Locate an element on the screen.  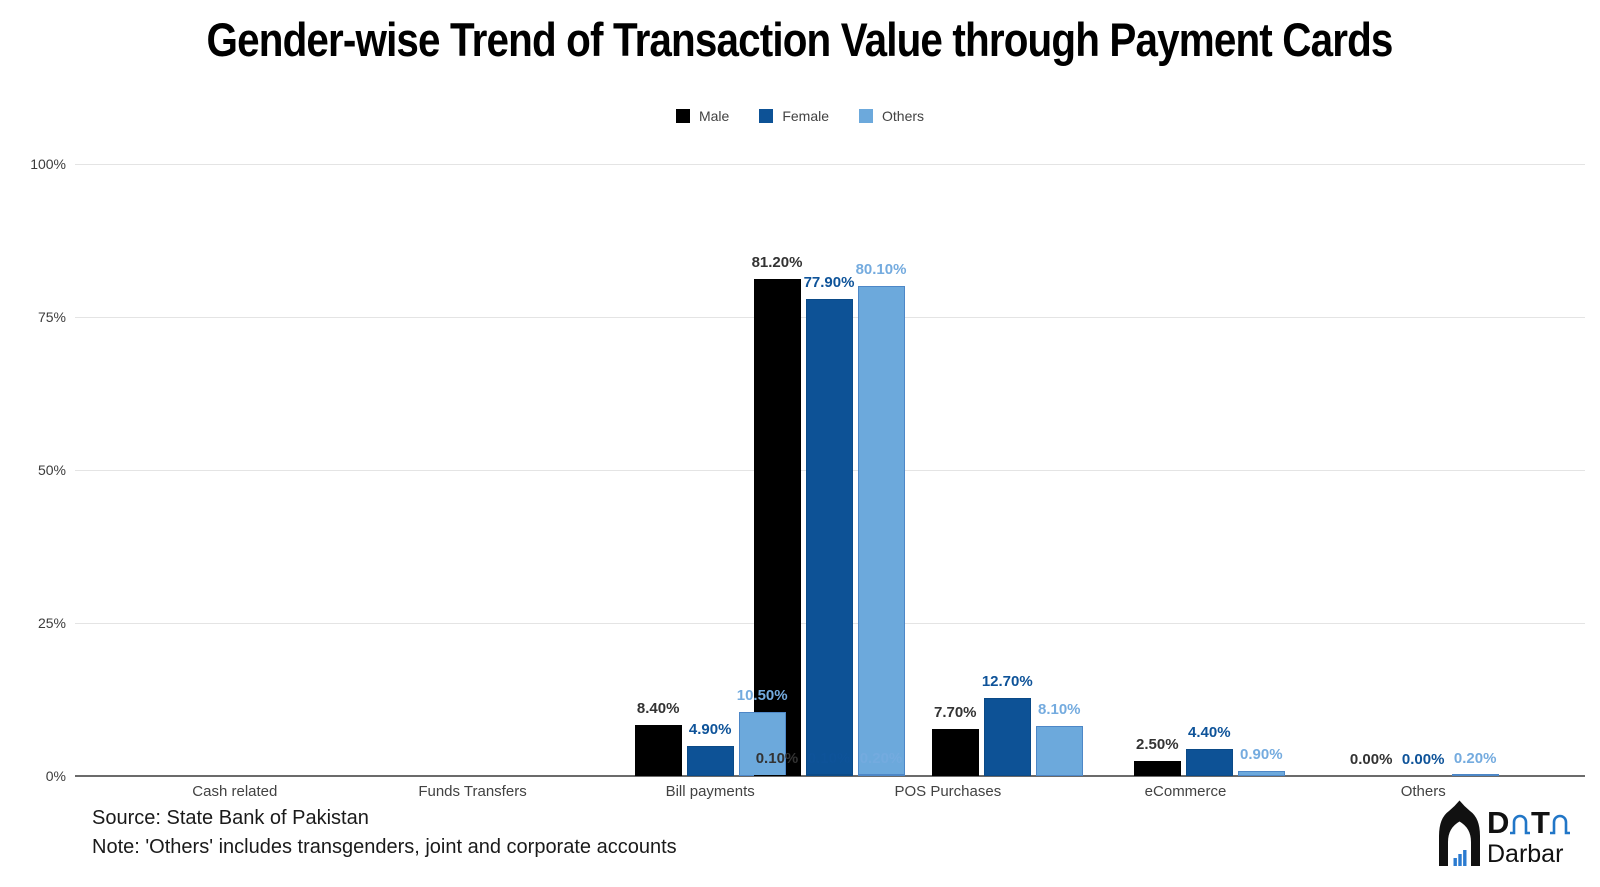
legend: Male Female Others is located at coordinates (800, 116).